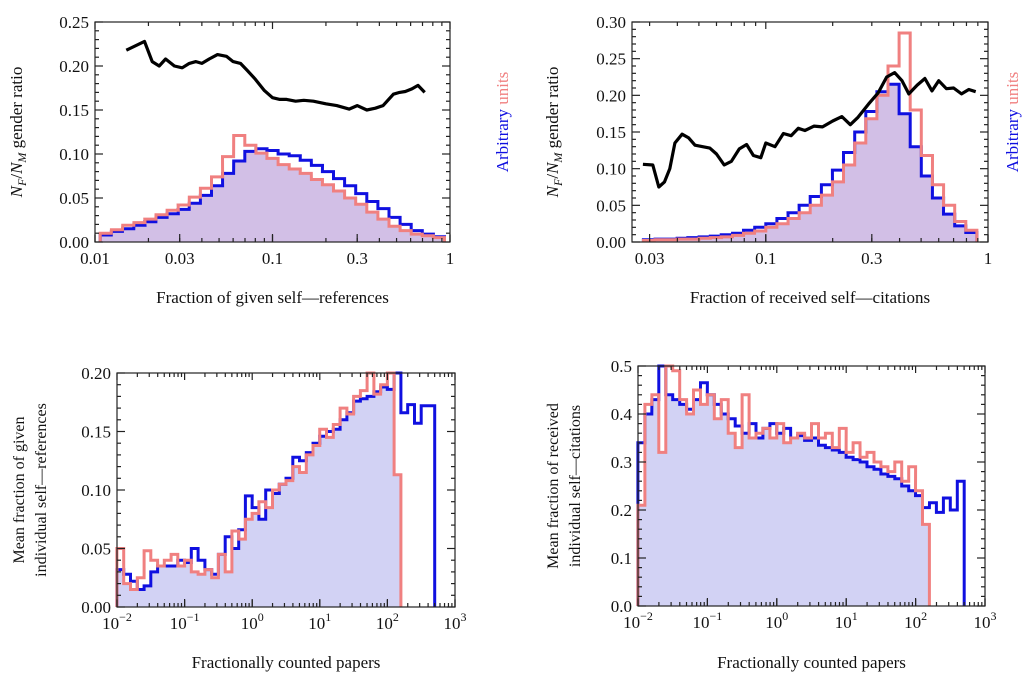  Describe the element at coordinates (621, 606) in the screenshot. I see `y-tick-label: 0.0` at that location.